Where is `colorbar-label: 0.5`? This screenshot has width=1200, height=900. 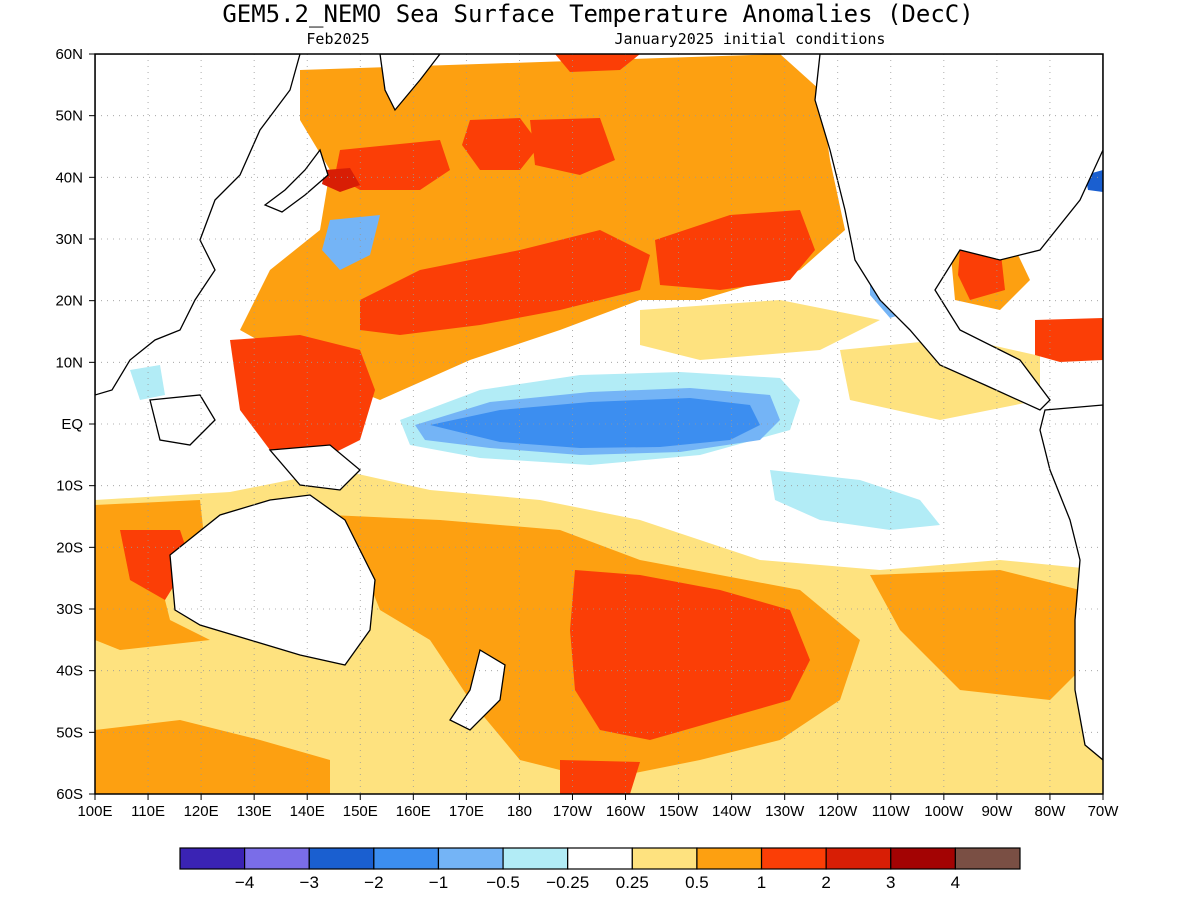 colorbar-label: 0.5 is located at coordinates (697, 882).